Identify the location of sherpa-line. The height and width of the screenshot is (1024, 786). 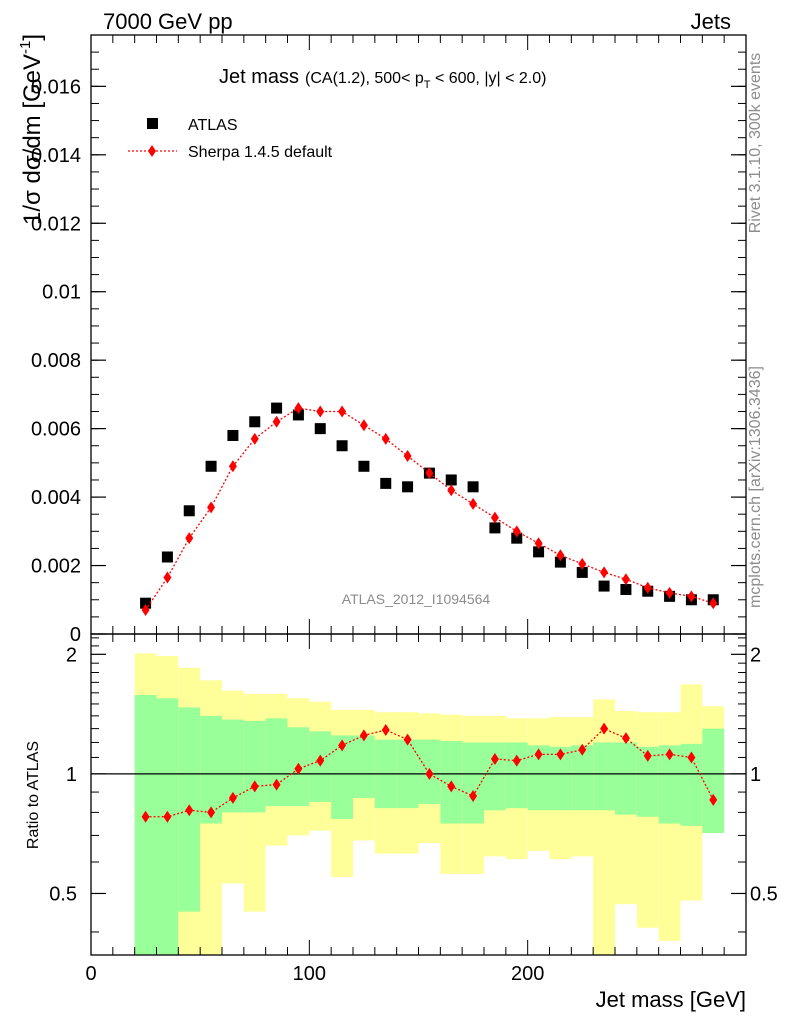
(429, 509).